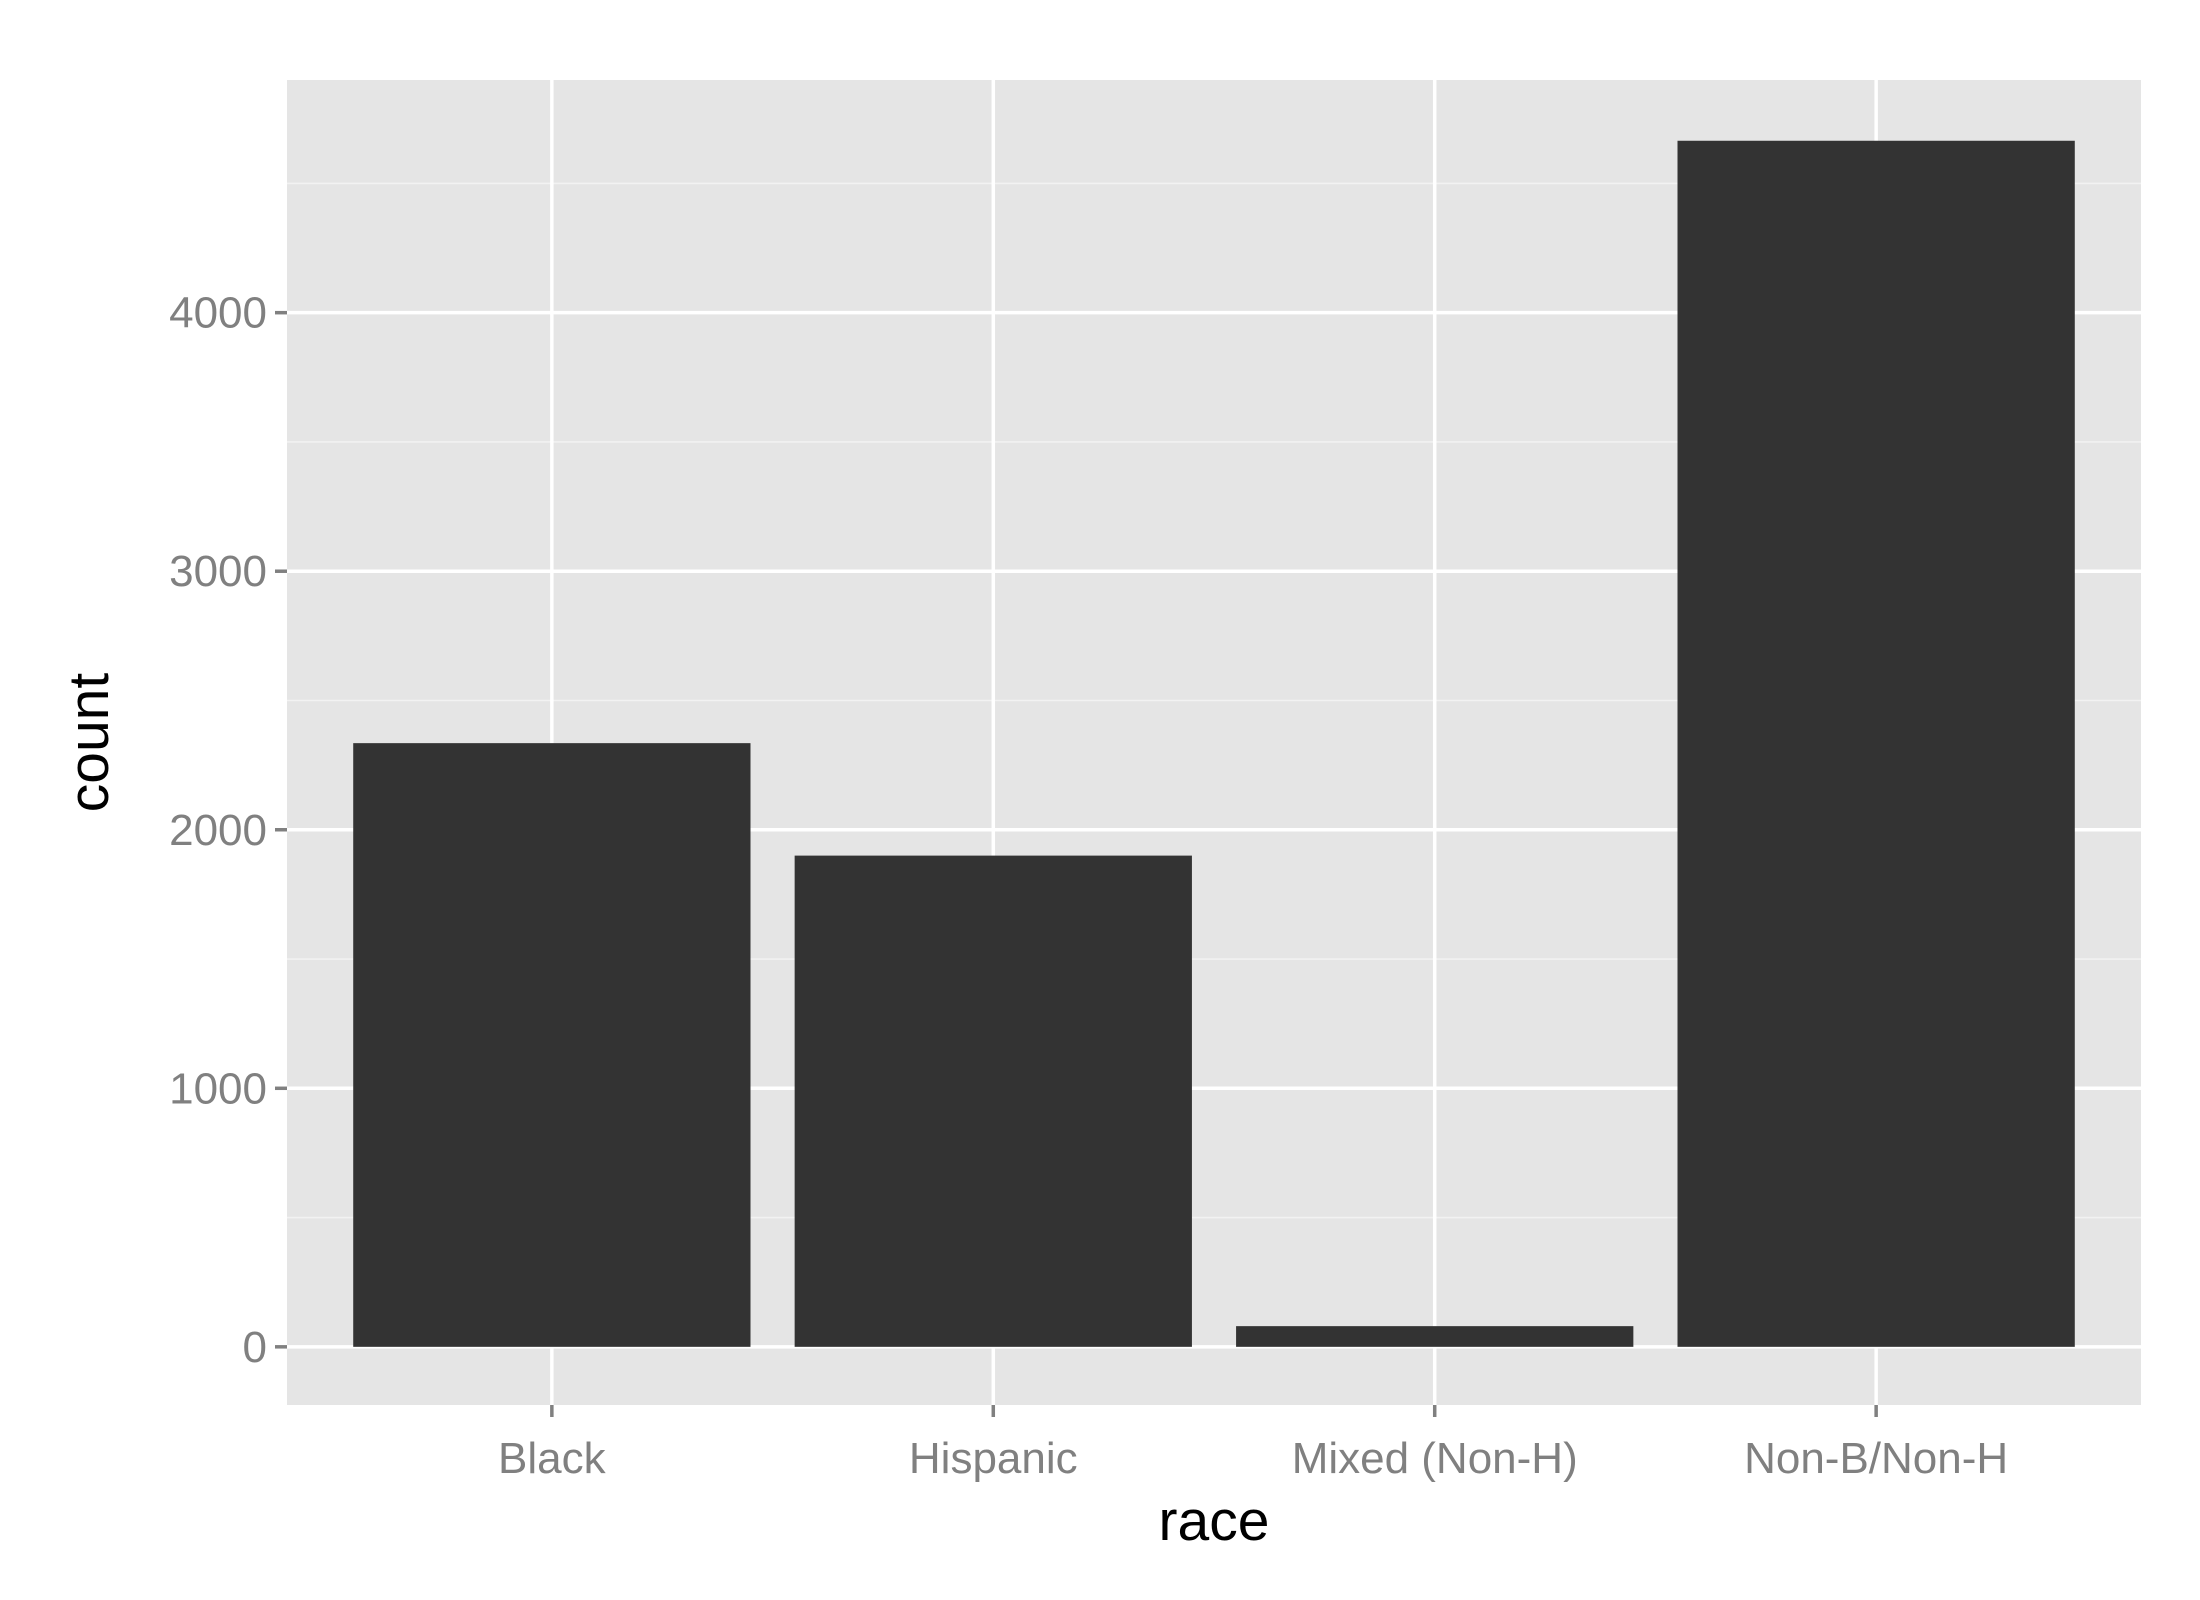 The height and width of the screenshot is (1600, 2200). I want to click on bar-mixed-non-h, so click(1435, 1336).